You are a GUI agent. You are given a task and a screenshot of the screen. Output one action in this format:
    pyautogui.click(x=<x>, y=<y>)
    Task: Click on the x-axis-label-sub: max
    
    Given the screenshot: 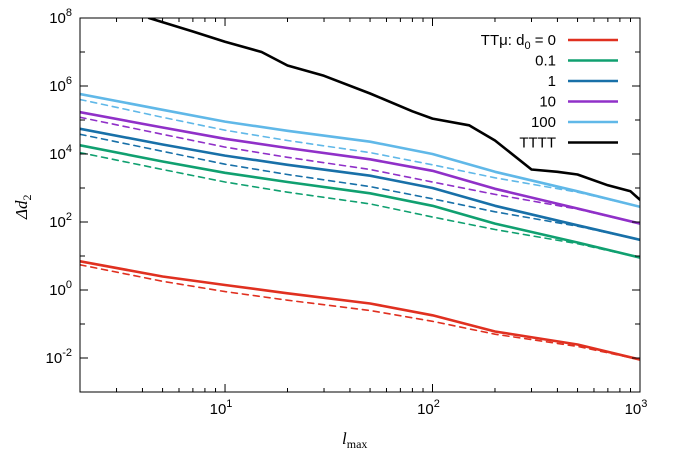 What is the action you would take?
    pyautogui.click(x=357, y=444)
    